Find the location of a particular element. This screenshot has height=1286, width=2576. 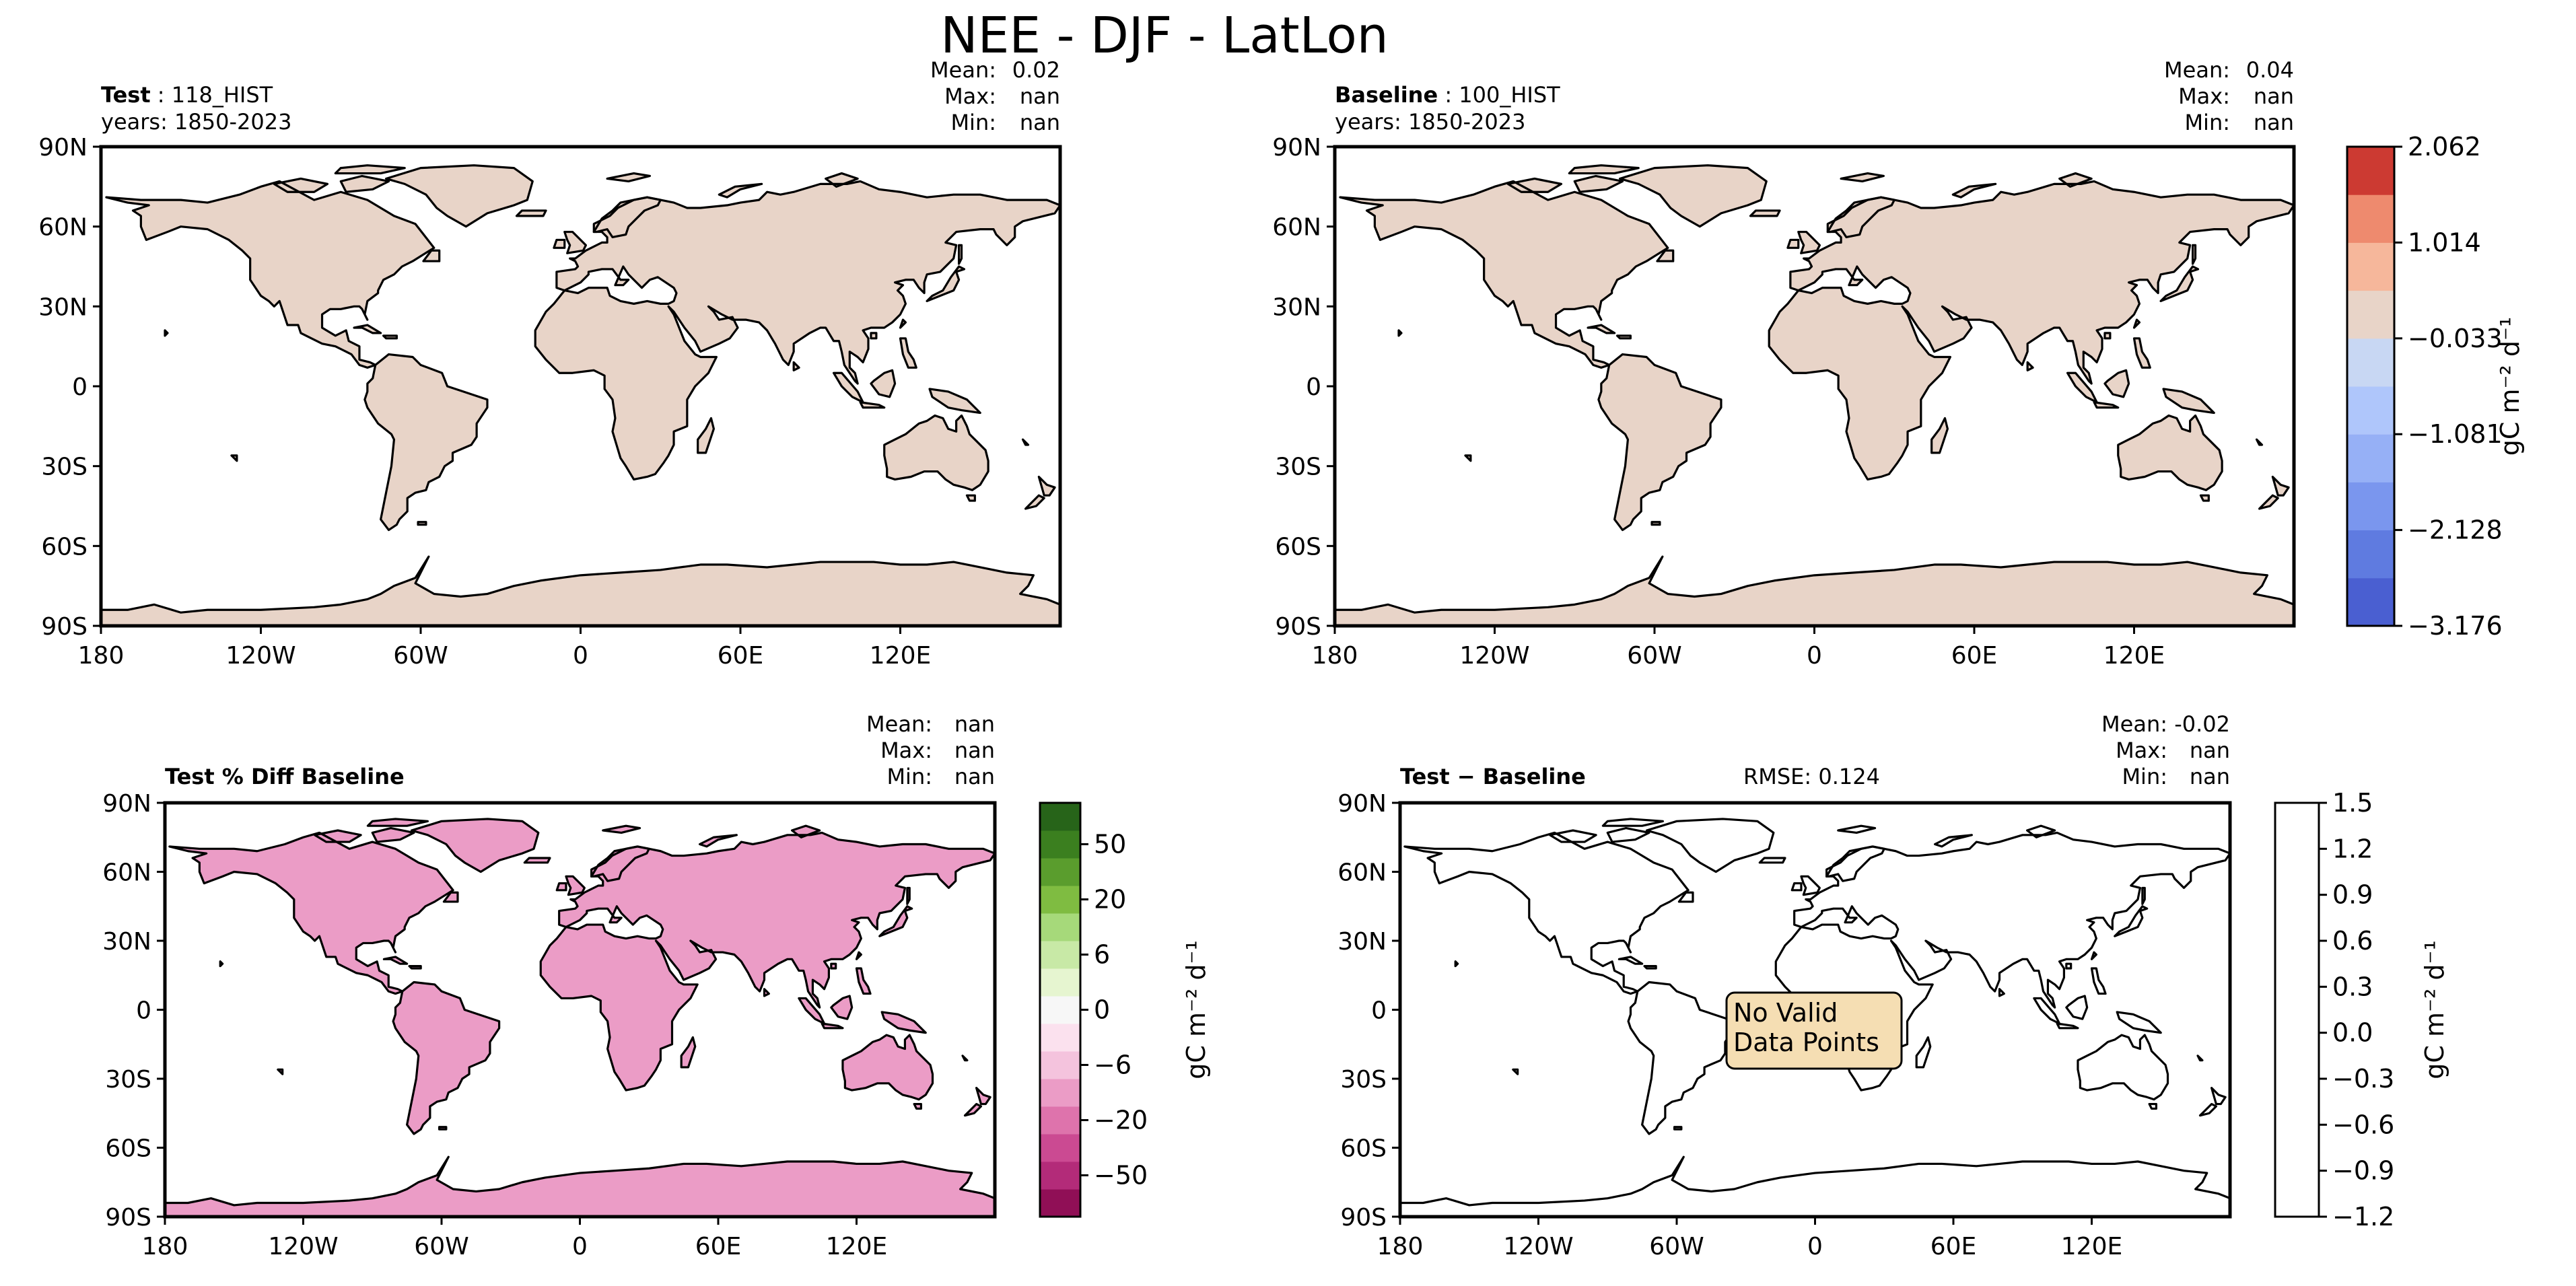

no-data-box: No Valid Data Points is located at coordinates (1814, 1030).